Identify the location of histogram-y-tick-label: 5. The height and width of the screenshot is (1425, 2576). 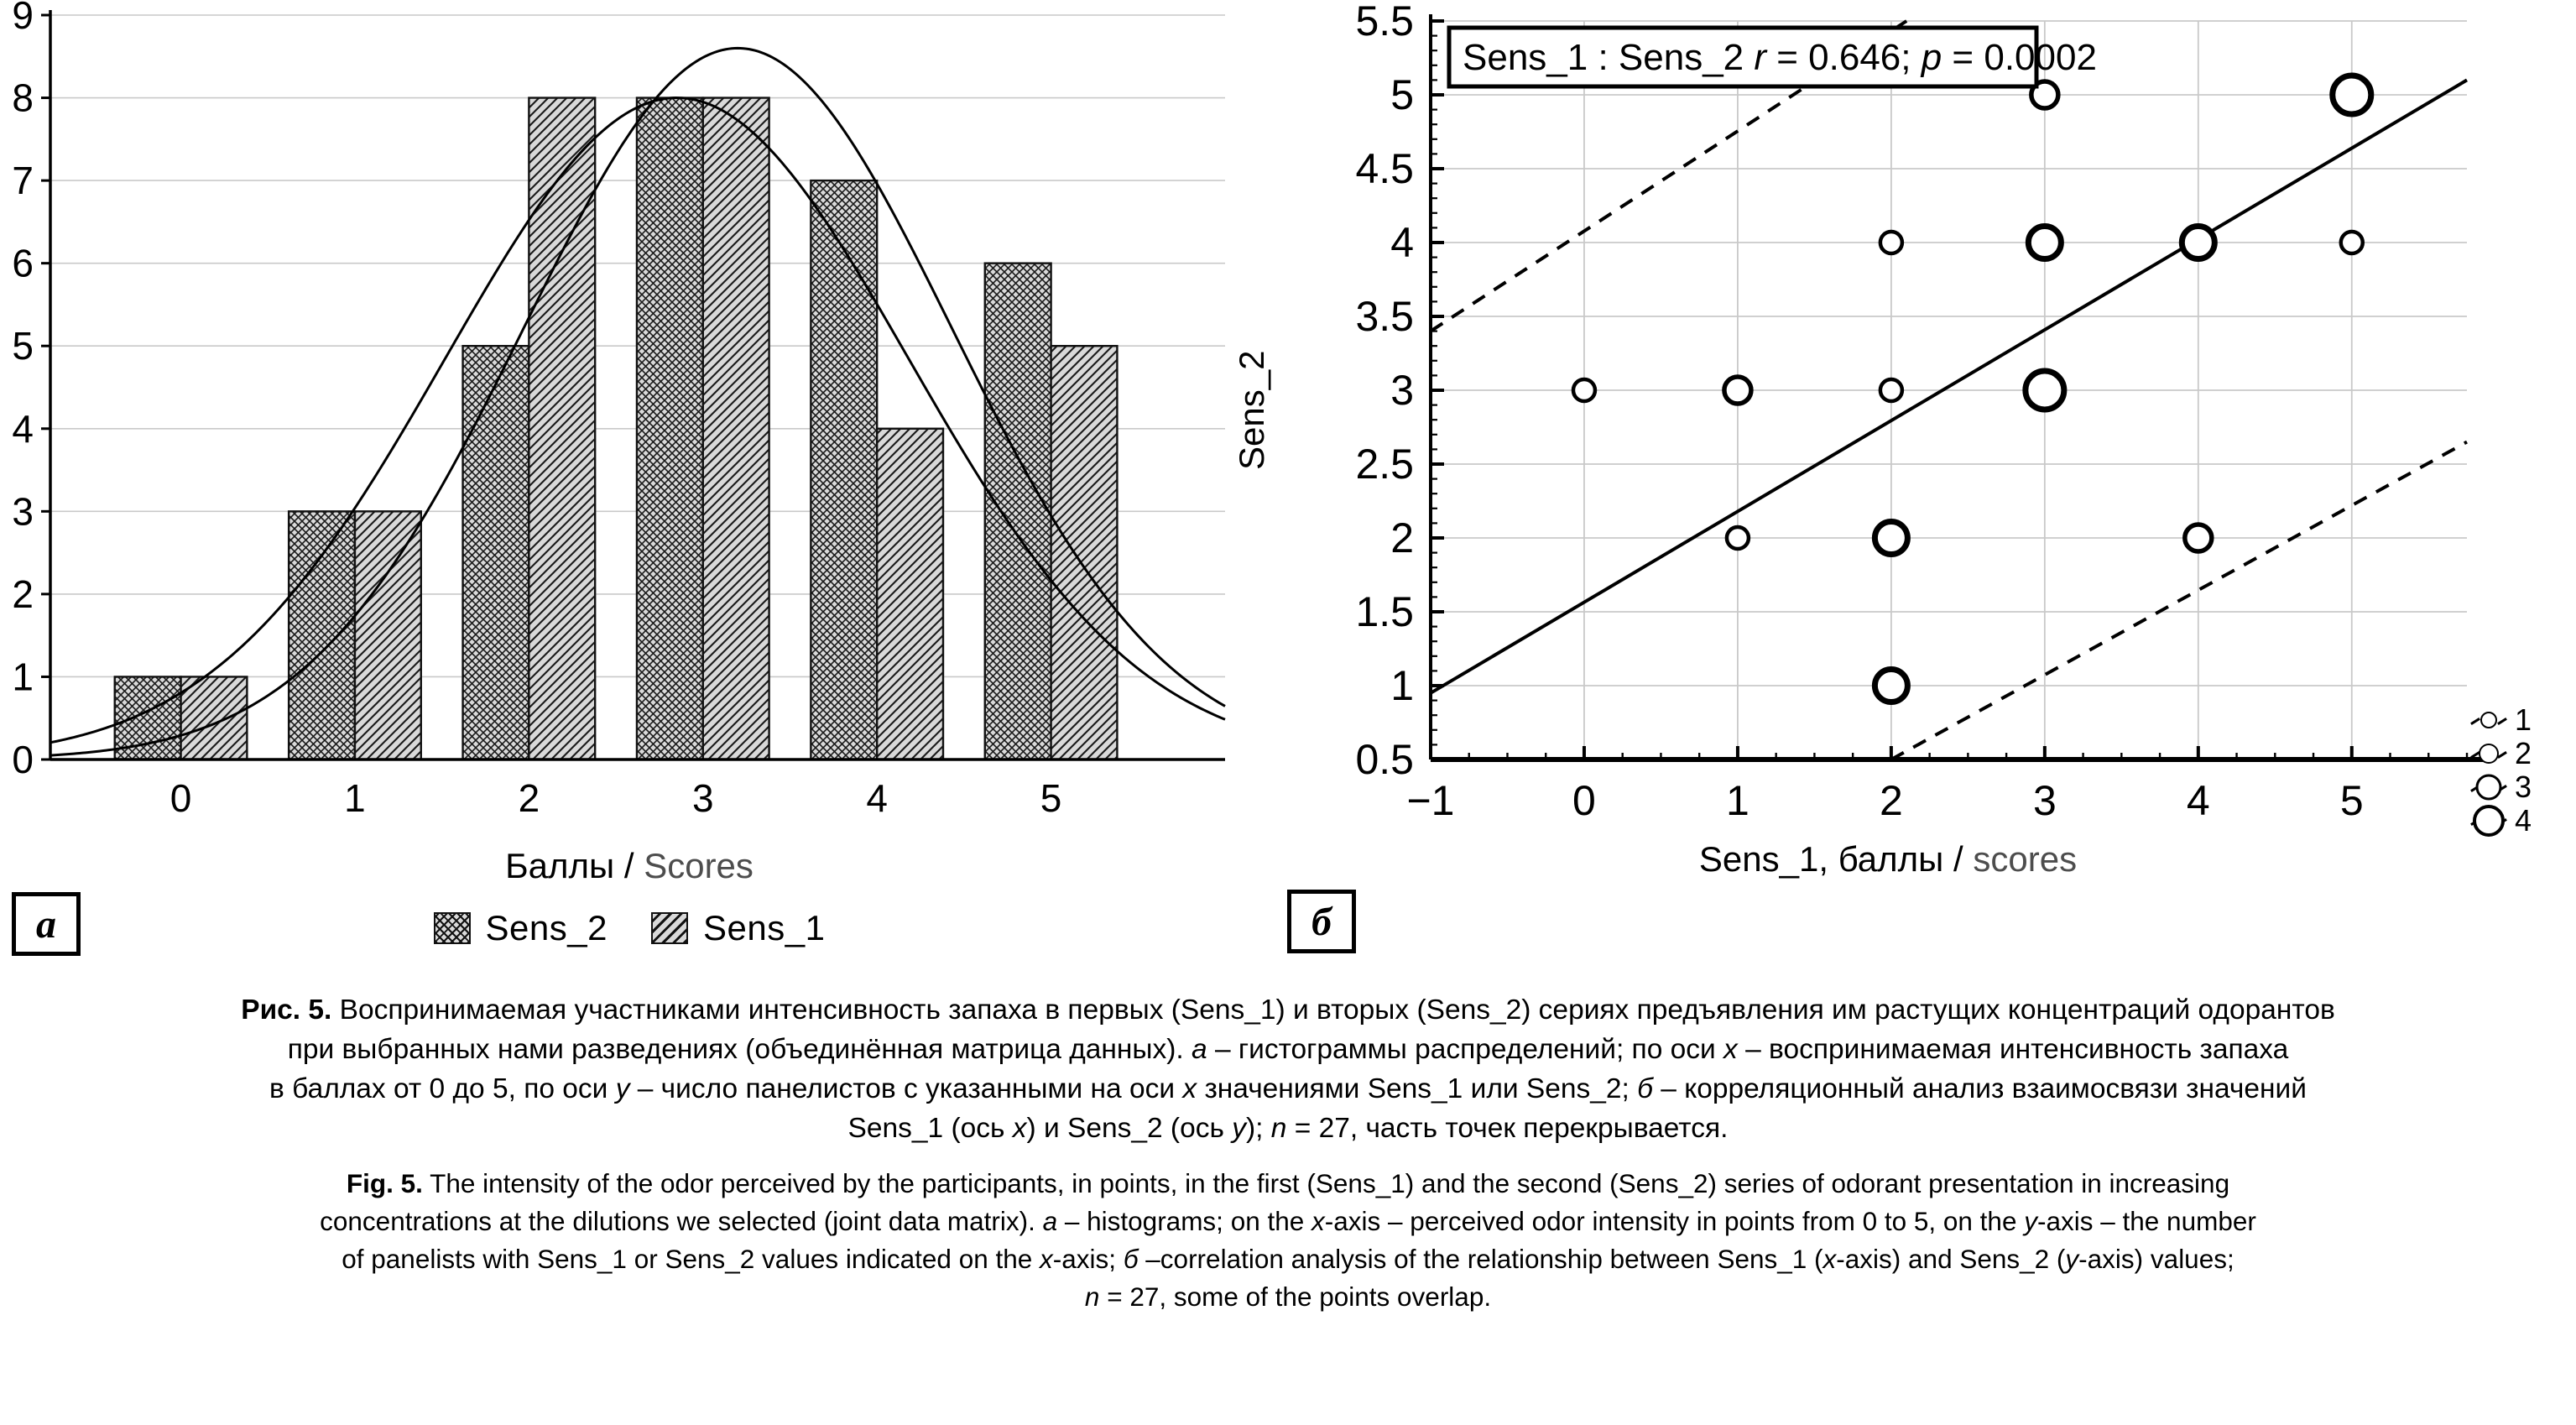
(23, 346).